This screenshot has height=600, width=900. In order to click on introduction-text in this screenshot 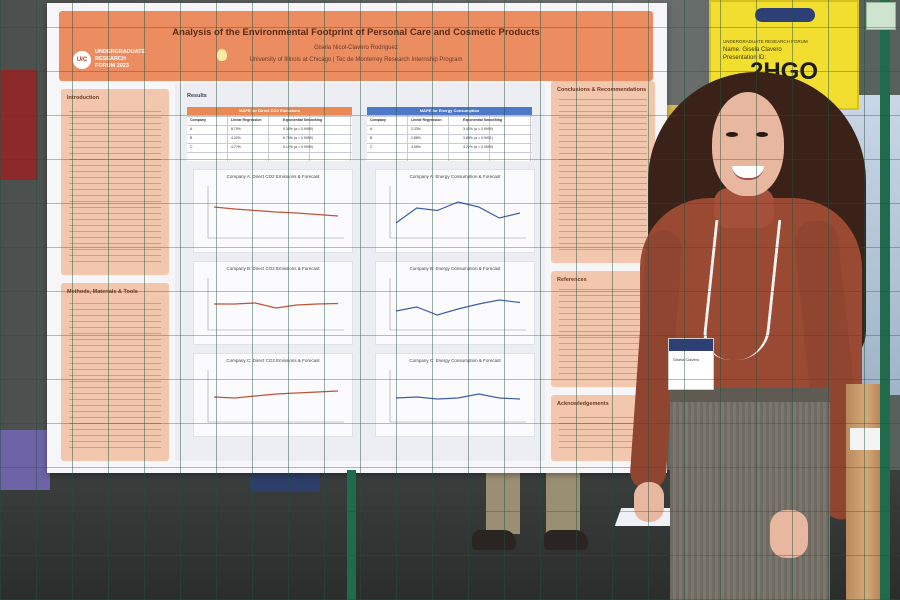, I will do `click(115, 187)`.